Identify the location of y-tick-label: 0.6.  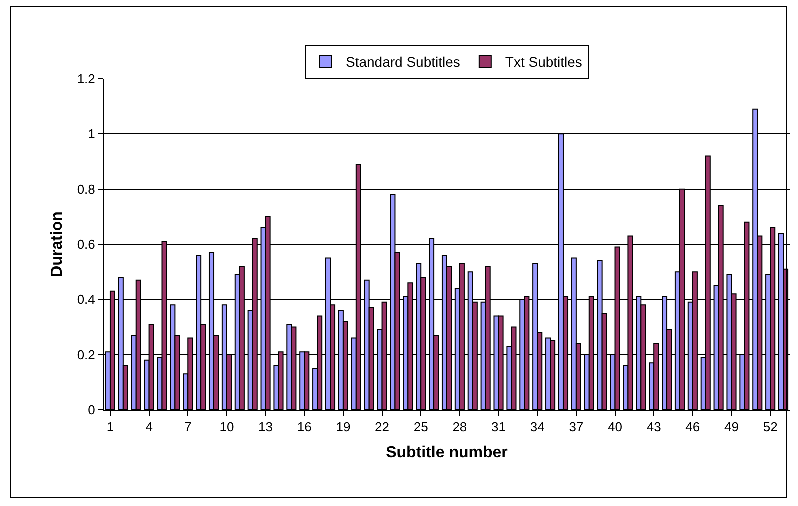
(86, 244).